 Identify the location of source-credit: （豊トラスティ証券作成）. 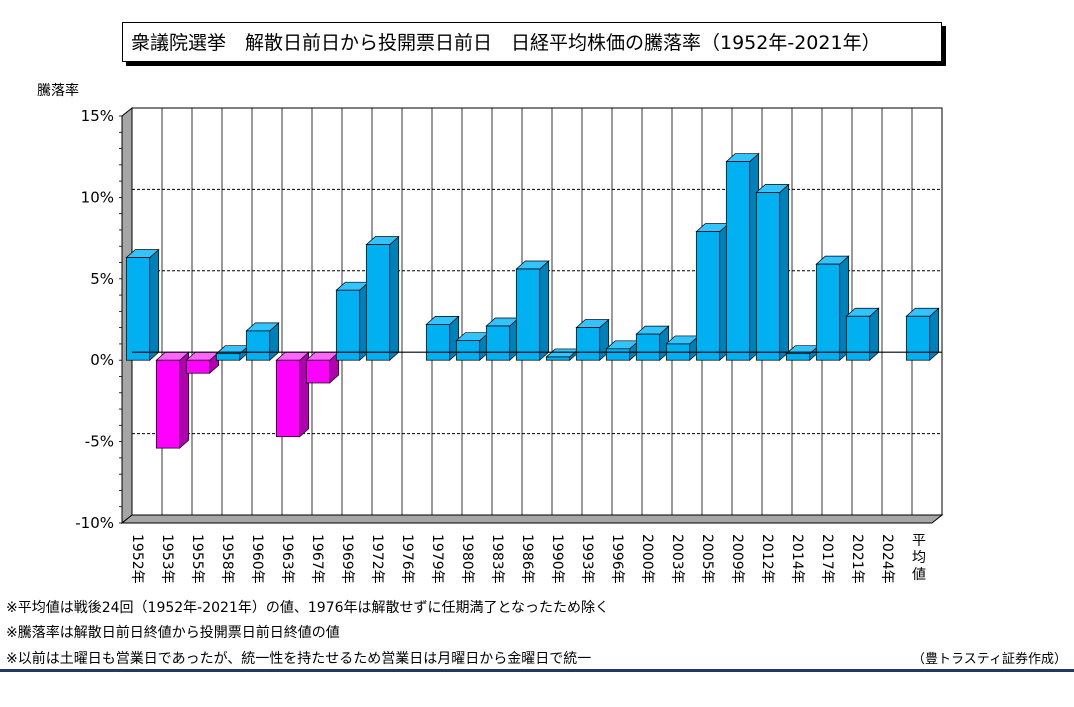
(989, 659).